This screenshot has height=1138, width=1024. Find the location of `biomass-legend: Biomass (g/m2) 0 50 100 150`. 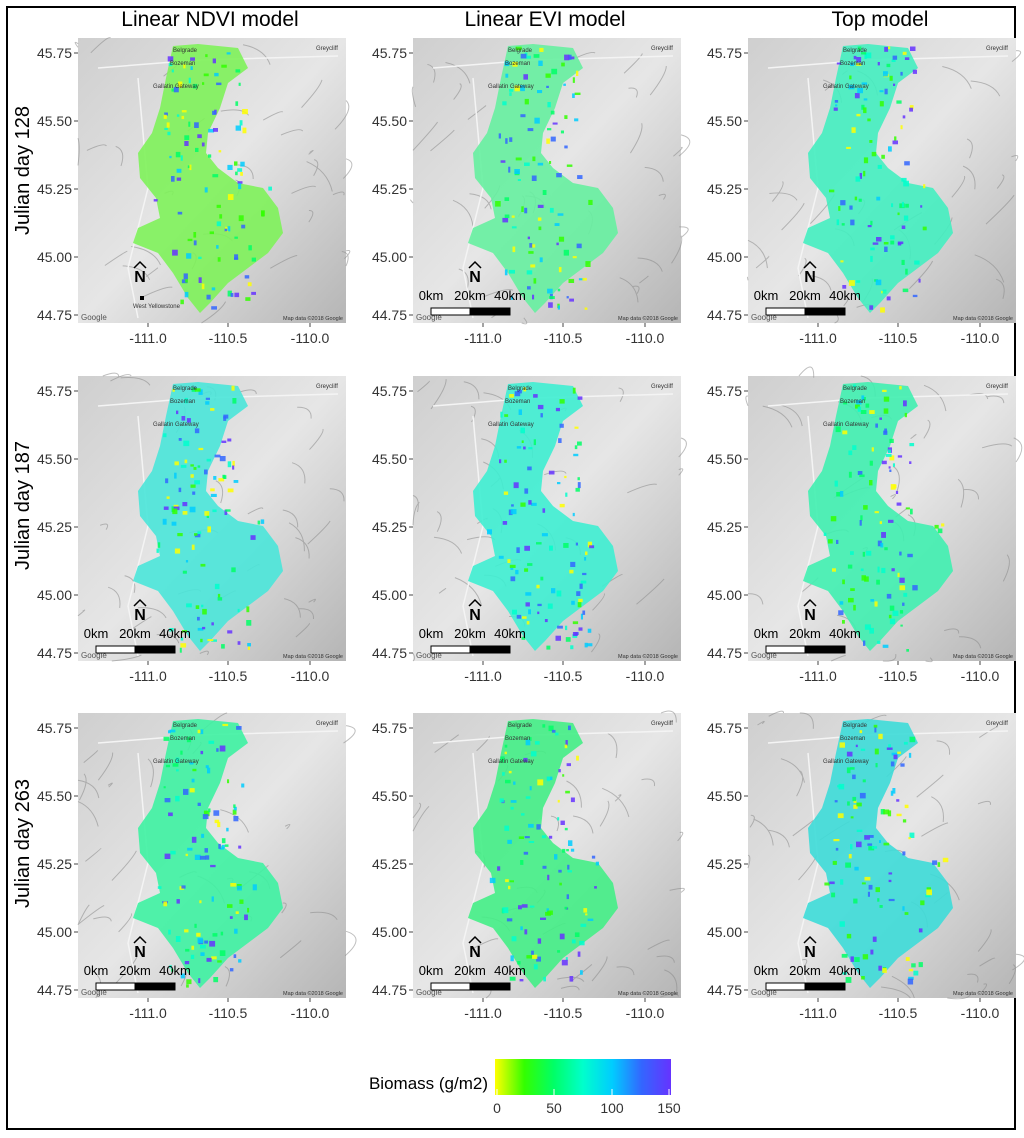

biomass-legend: Biomass (g/m2) 0 50 100 150 is located at coordinates (520, 1090).